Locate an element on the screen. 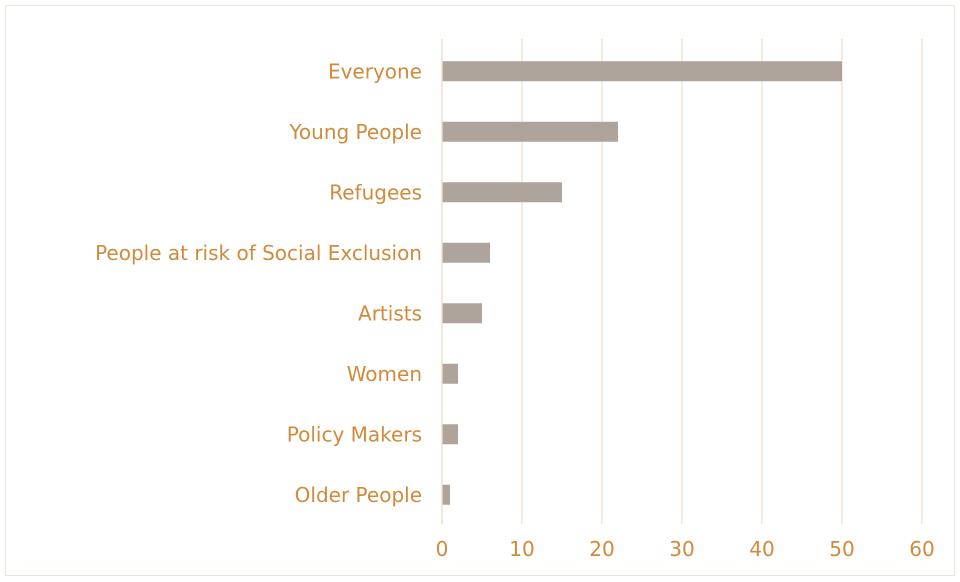 The image size is (960, 582). category-label: Refugees is located at coordinates (375, 192).